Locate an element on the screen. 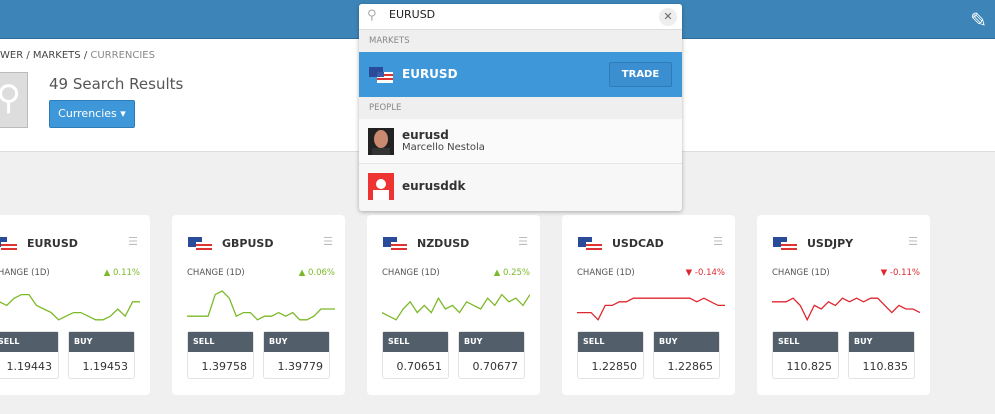 The height and width of the screenshot is (414, 995). market-name: EURUSD is located at coordinates (430, 74).